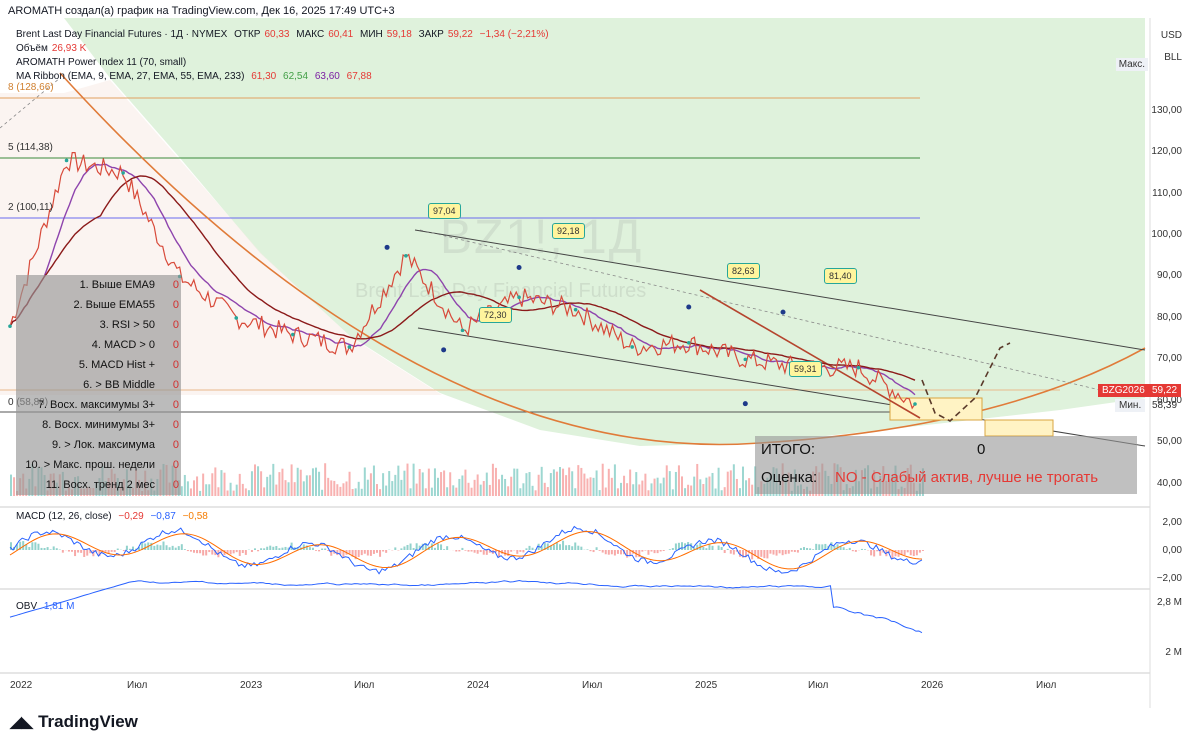 Image resolution: width=1200 pixels, height=747 pixels. Describe the element at coordinates (359, 76) in the screenshot. I see `ribbon-value-4: 67,88` at that location.